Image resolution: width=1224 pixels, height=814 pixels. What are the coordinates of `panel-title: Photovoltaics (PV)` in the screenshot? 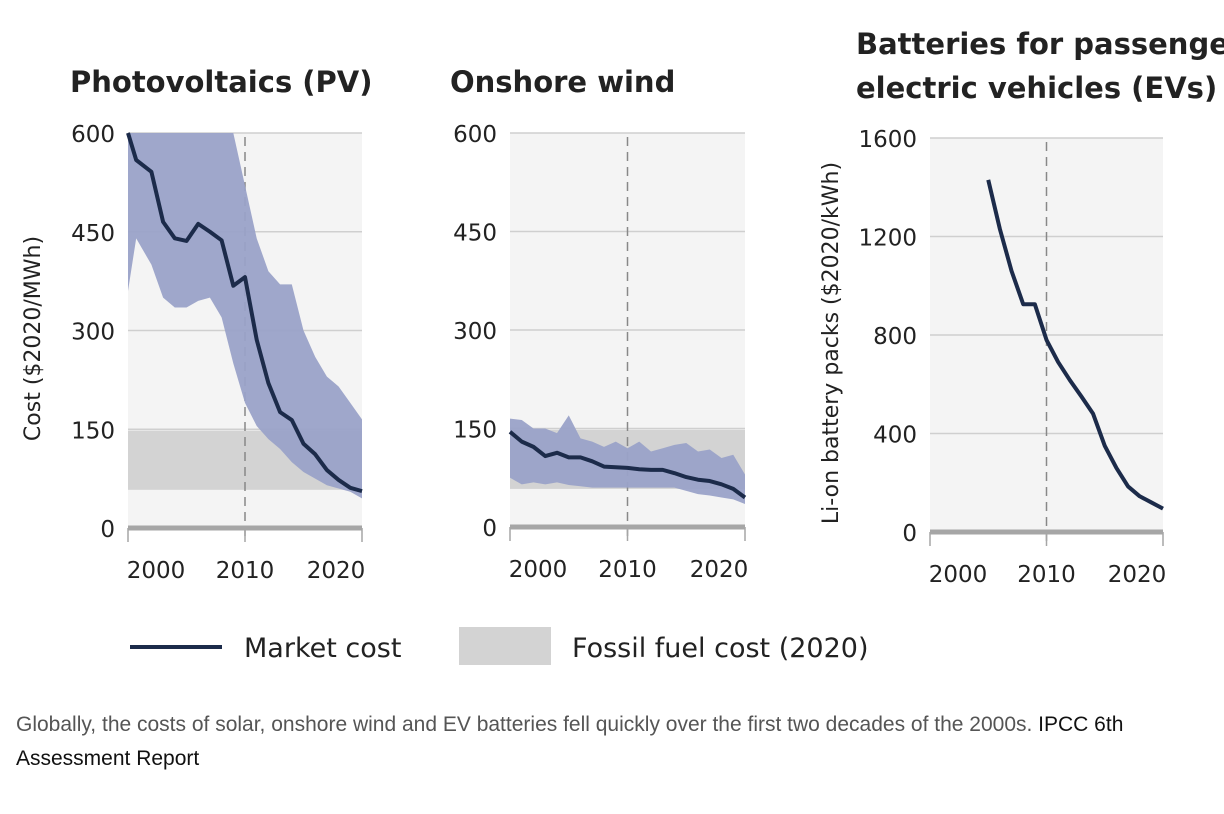 It's located at (221, 82).